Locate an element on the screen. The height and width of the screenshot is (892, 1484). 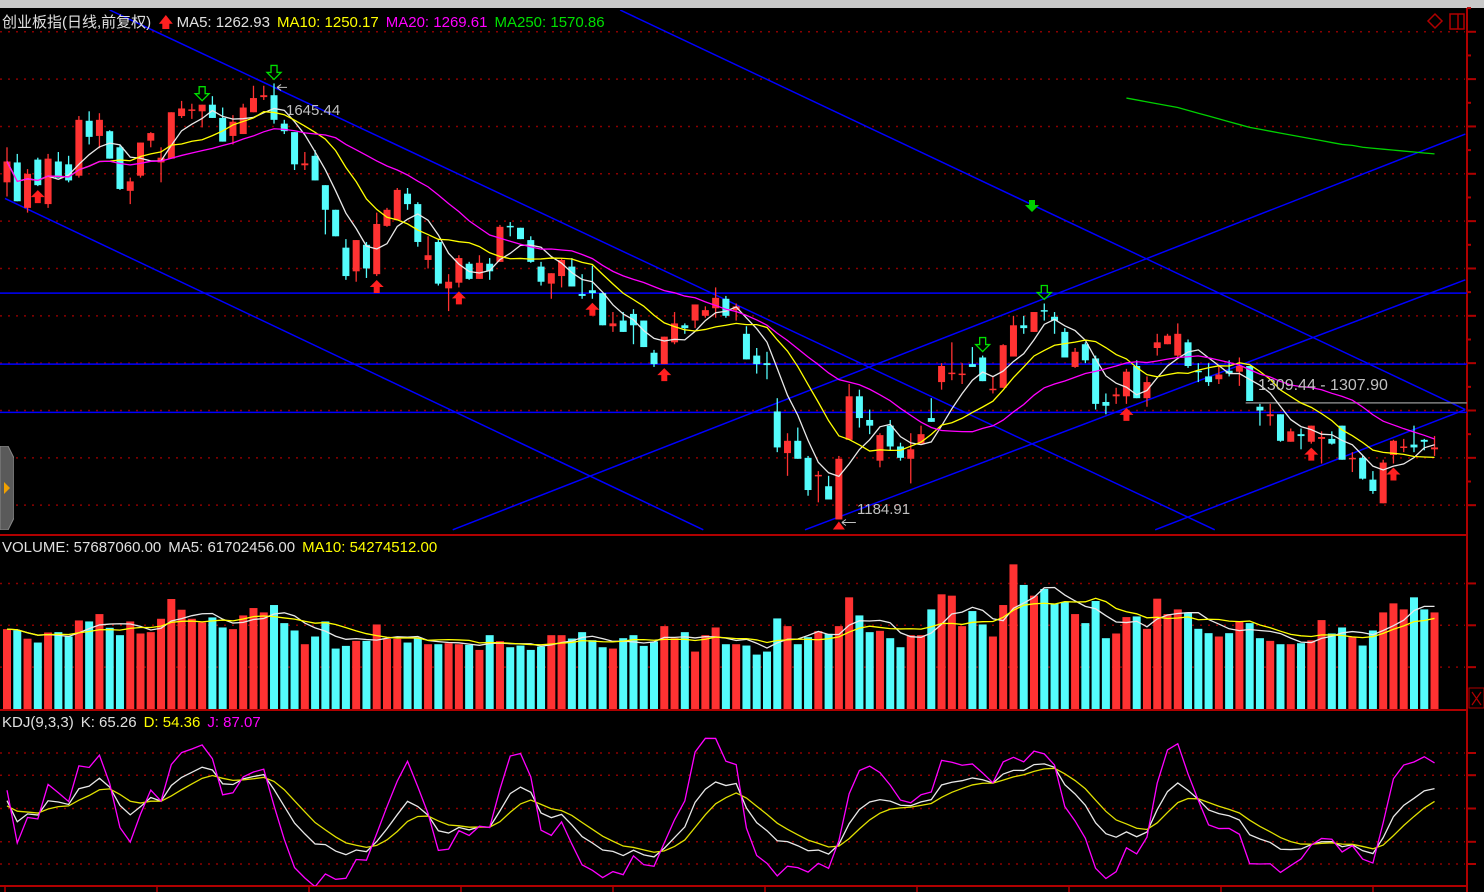
close-pane-x-icon is located at coordinates (1476, 698).